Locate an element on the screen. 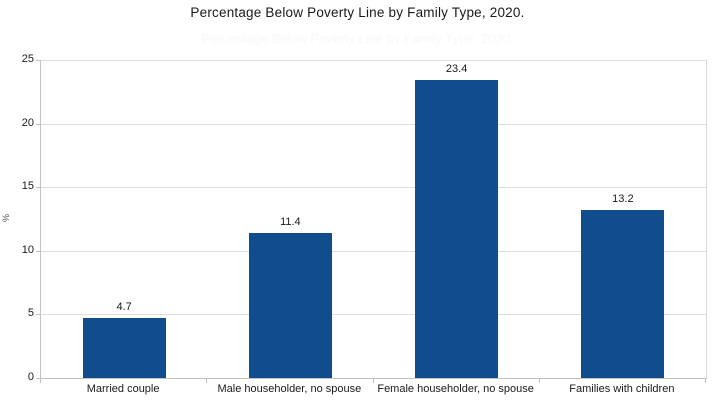 This screenshot has width=715, height=402. y-tick-label: 15 is located at coordinates (27, 186).